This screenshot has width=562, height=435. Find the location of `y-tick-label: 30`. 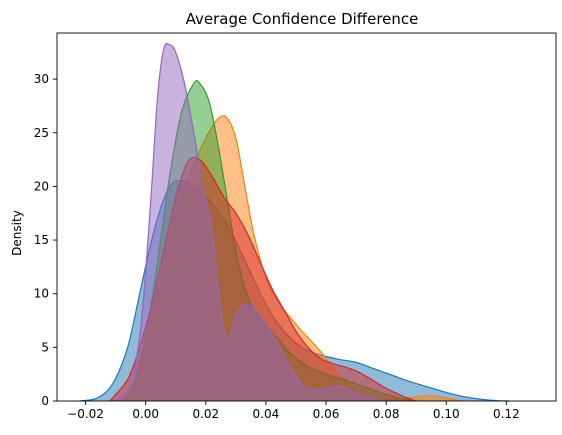

y-tick-label: 30 is located at coordinates (41, 79).